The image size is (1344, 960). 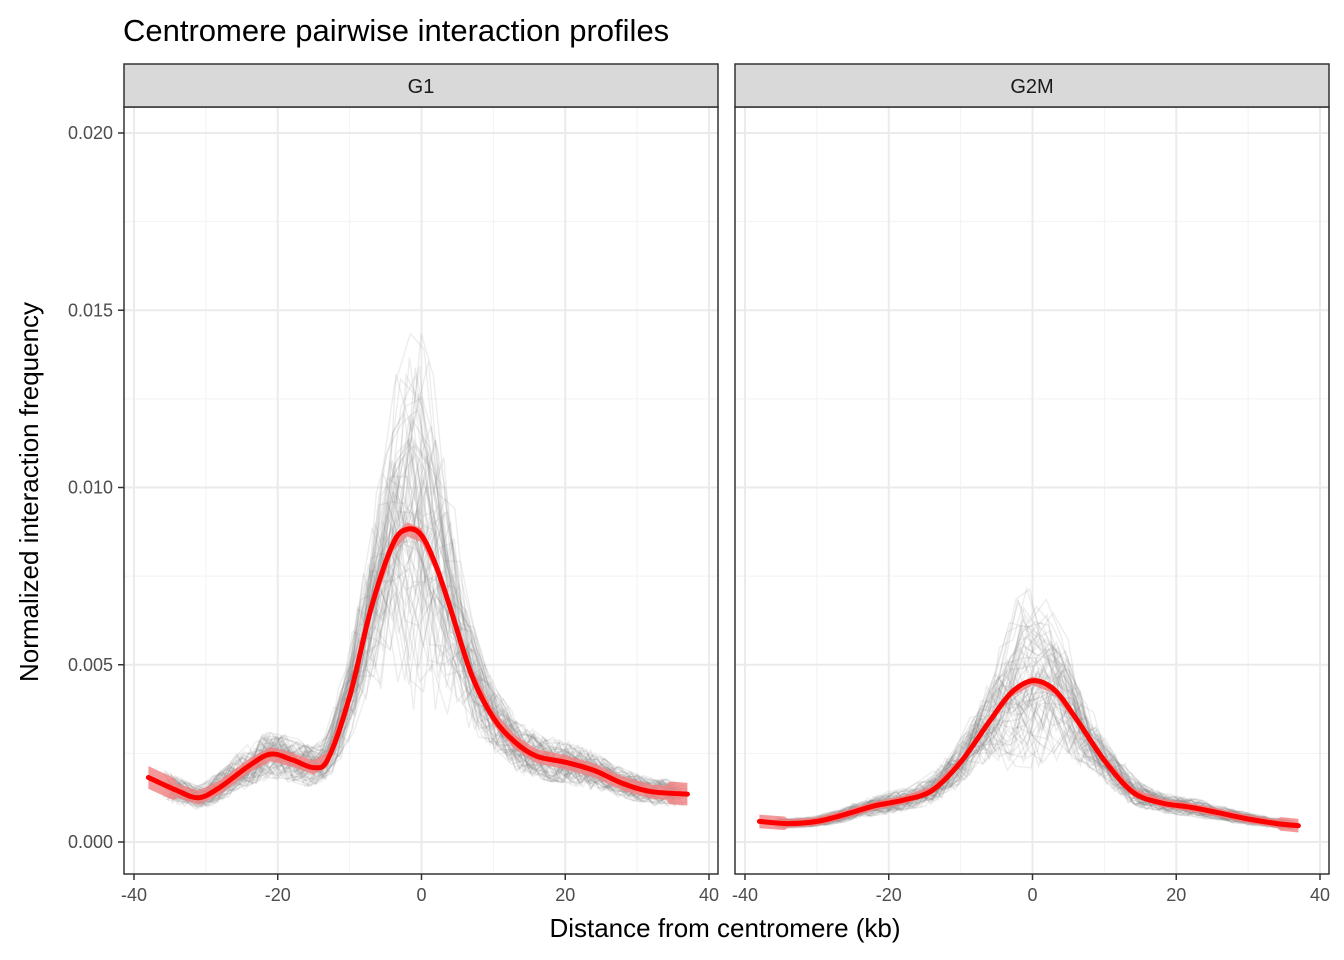 I want to click on facet-strip-label: G1, so click(x=421, y=87).